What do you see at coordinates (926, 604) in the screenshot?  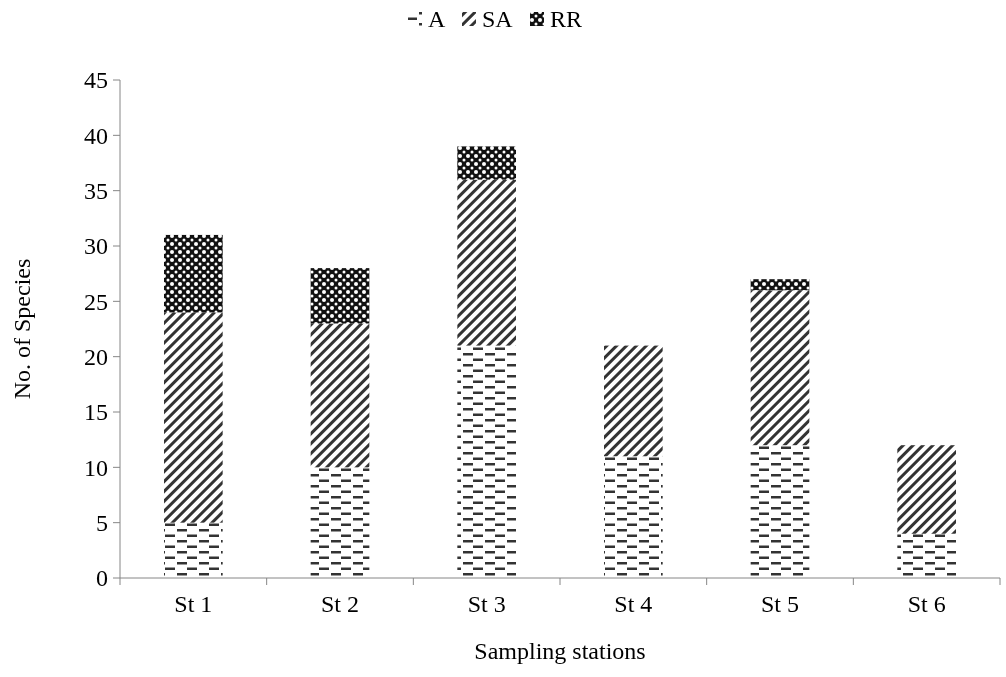 I see `x-tick-label: St 6` at bounding box center [926, 604].